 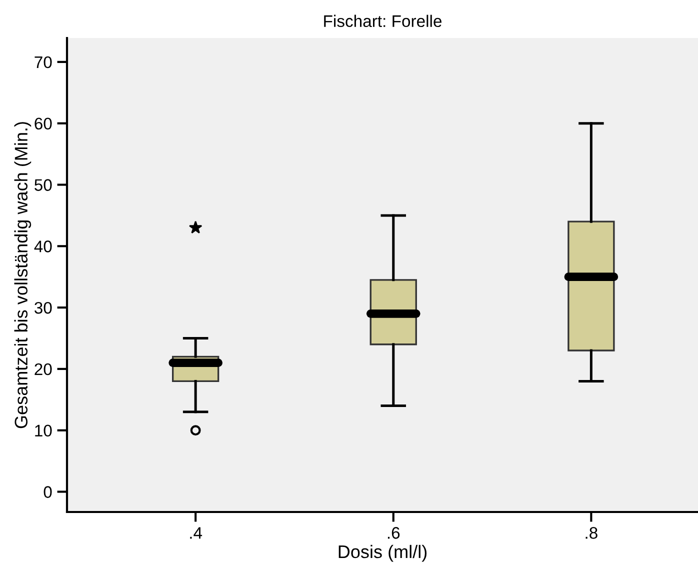 I want to click on x-tick-label: .4, so click(x=196, y=533).